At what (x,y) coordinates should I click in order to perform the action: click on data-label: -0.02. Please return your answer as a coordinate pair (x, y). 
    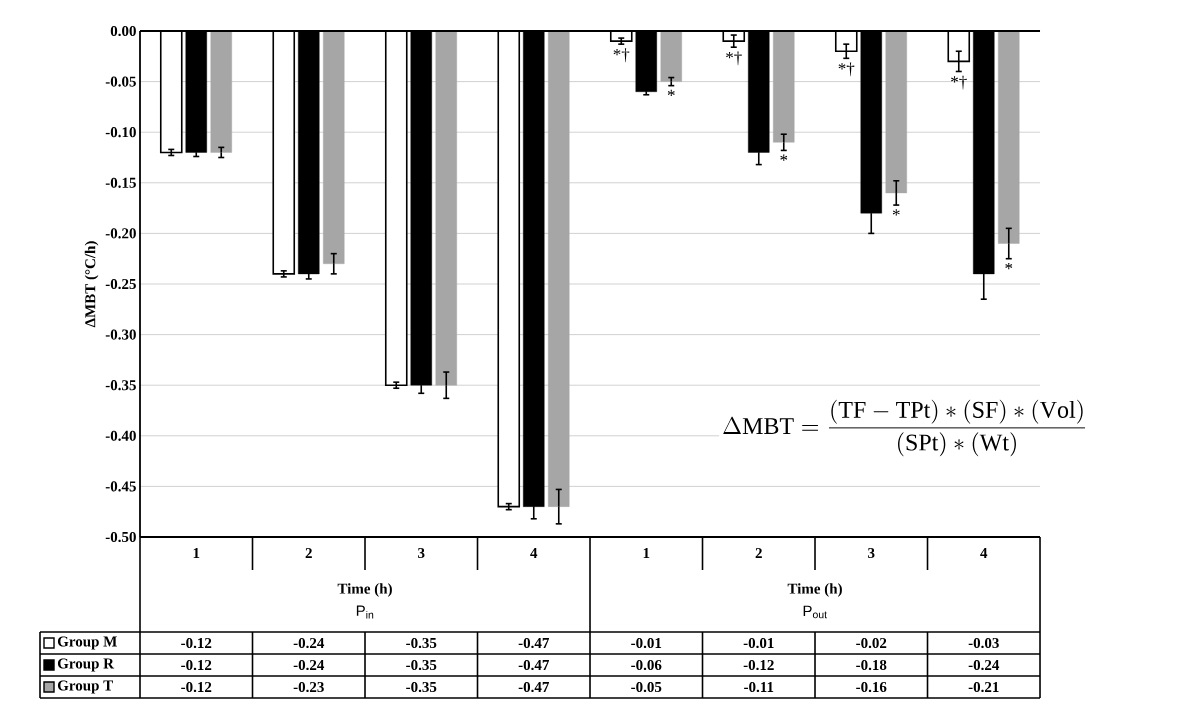
    Looking at the image, I should click on (871, 643).